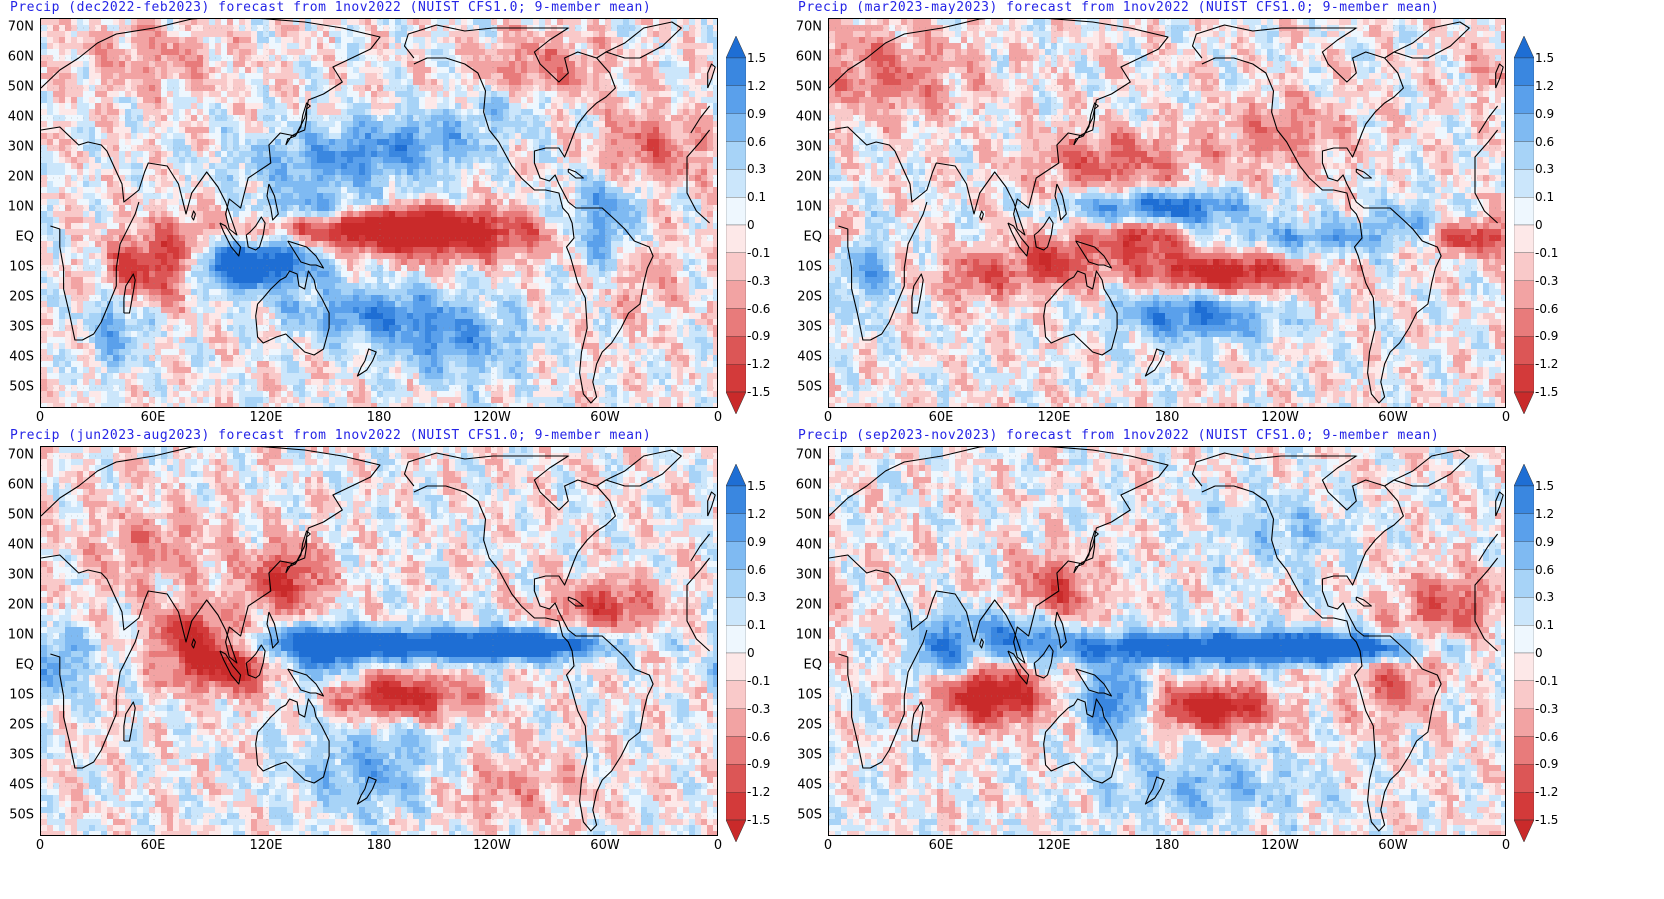 This screenshot has width=1664, height=899. What do you see at coordinates (21, 785) in the screenshot?
I see `lat-tick-label: 40S` at bounding box center [21, 785].